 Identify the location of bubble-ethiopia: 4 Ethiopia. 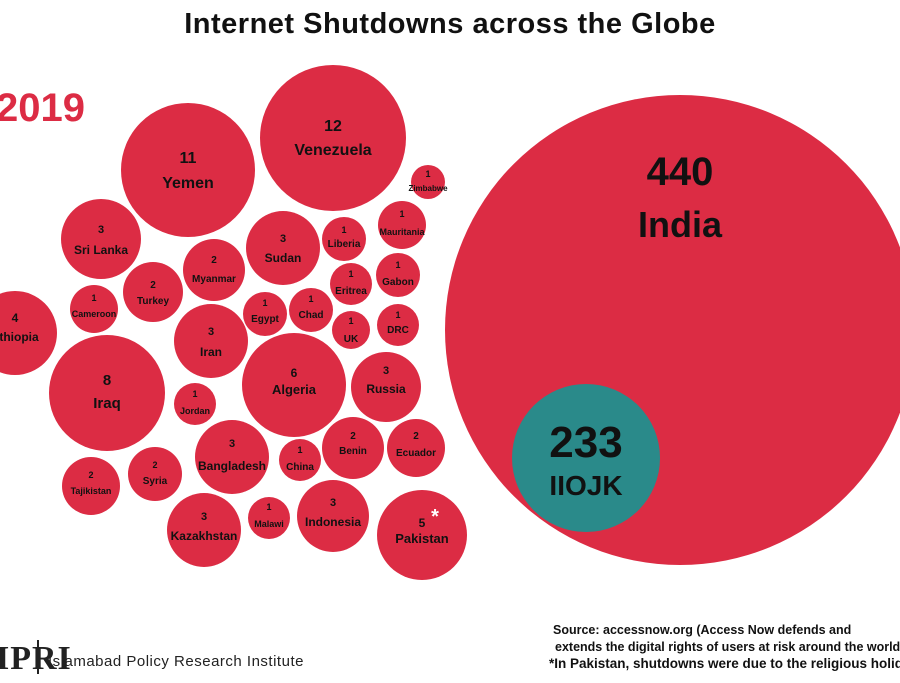
(28, 333).